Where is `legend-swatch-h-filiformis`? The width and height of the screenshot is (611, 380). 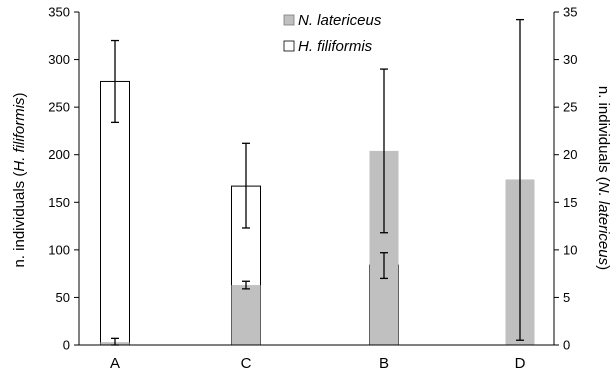
legend-swatch-h-filiformis is located at coordinates (289, 46).